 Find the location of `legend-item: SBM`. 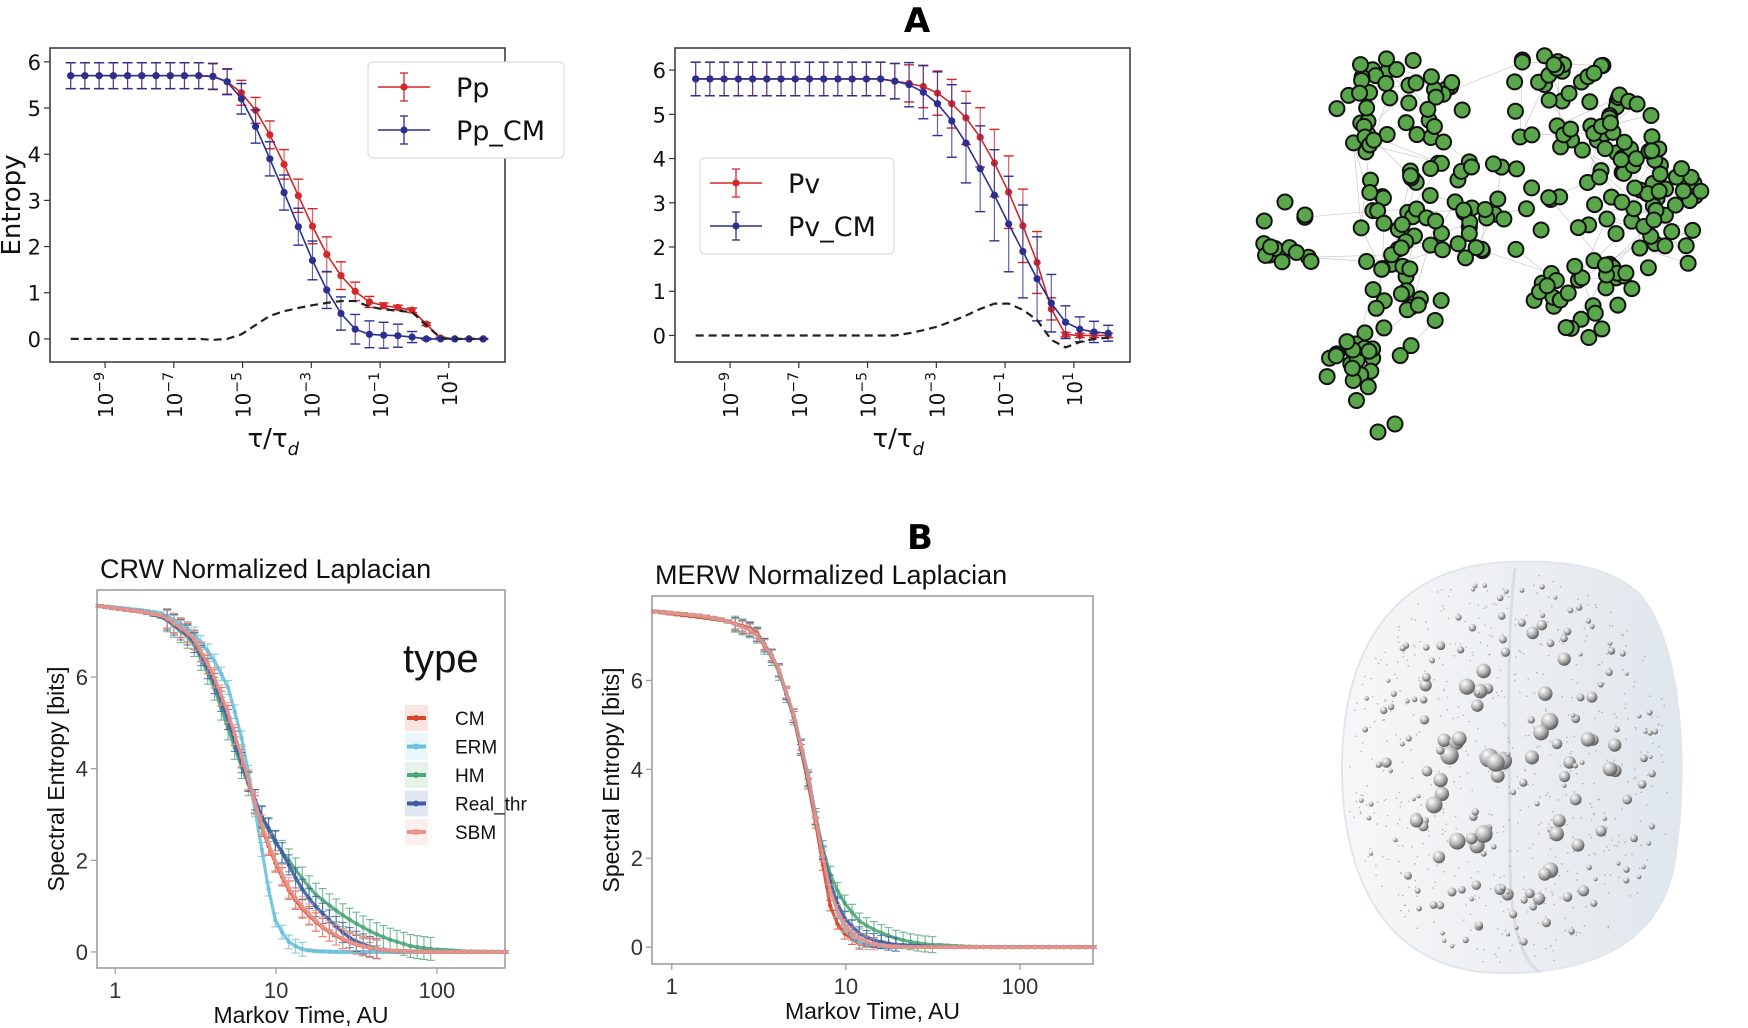

legend-item: SBM is located at coordinates (450, 832).